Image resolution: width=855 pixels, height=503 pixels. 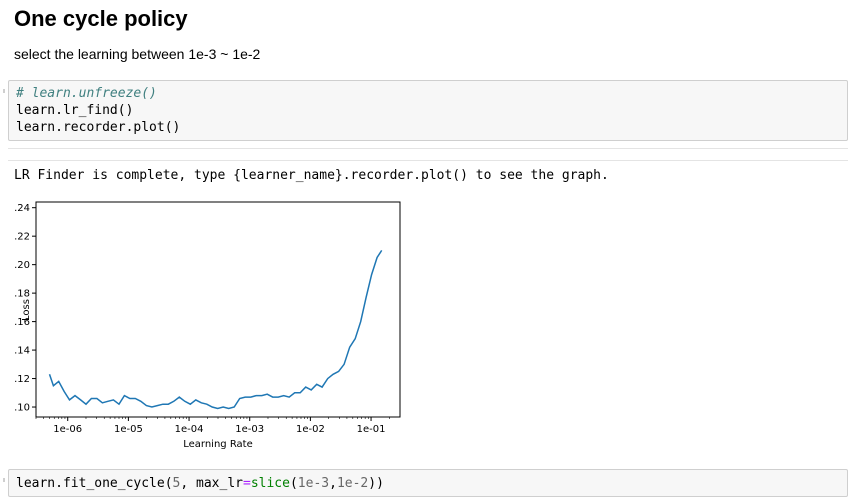 I want to click on x-tick-label: 1e-02, so click(x=310, y=429).